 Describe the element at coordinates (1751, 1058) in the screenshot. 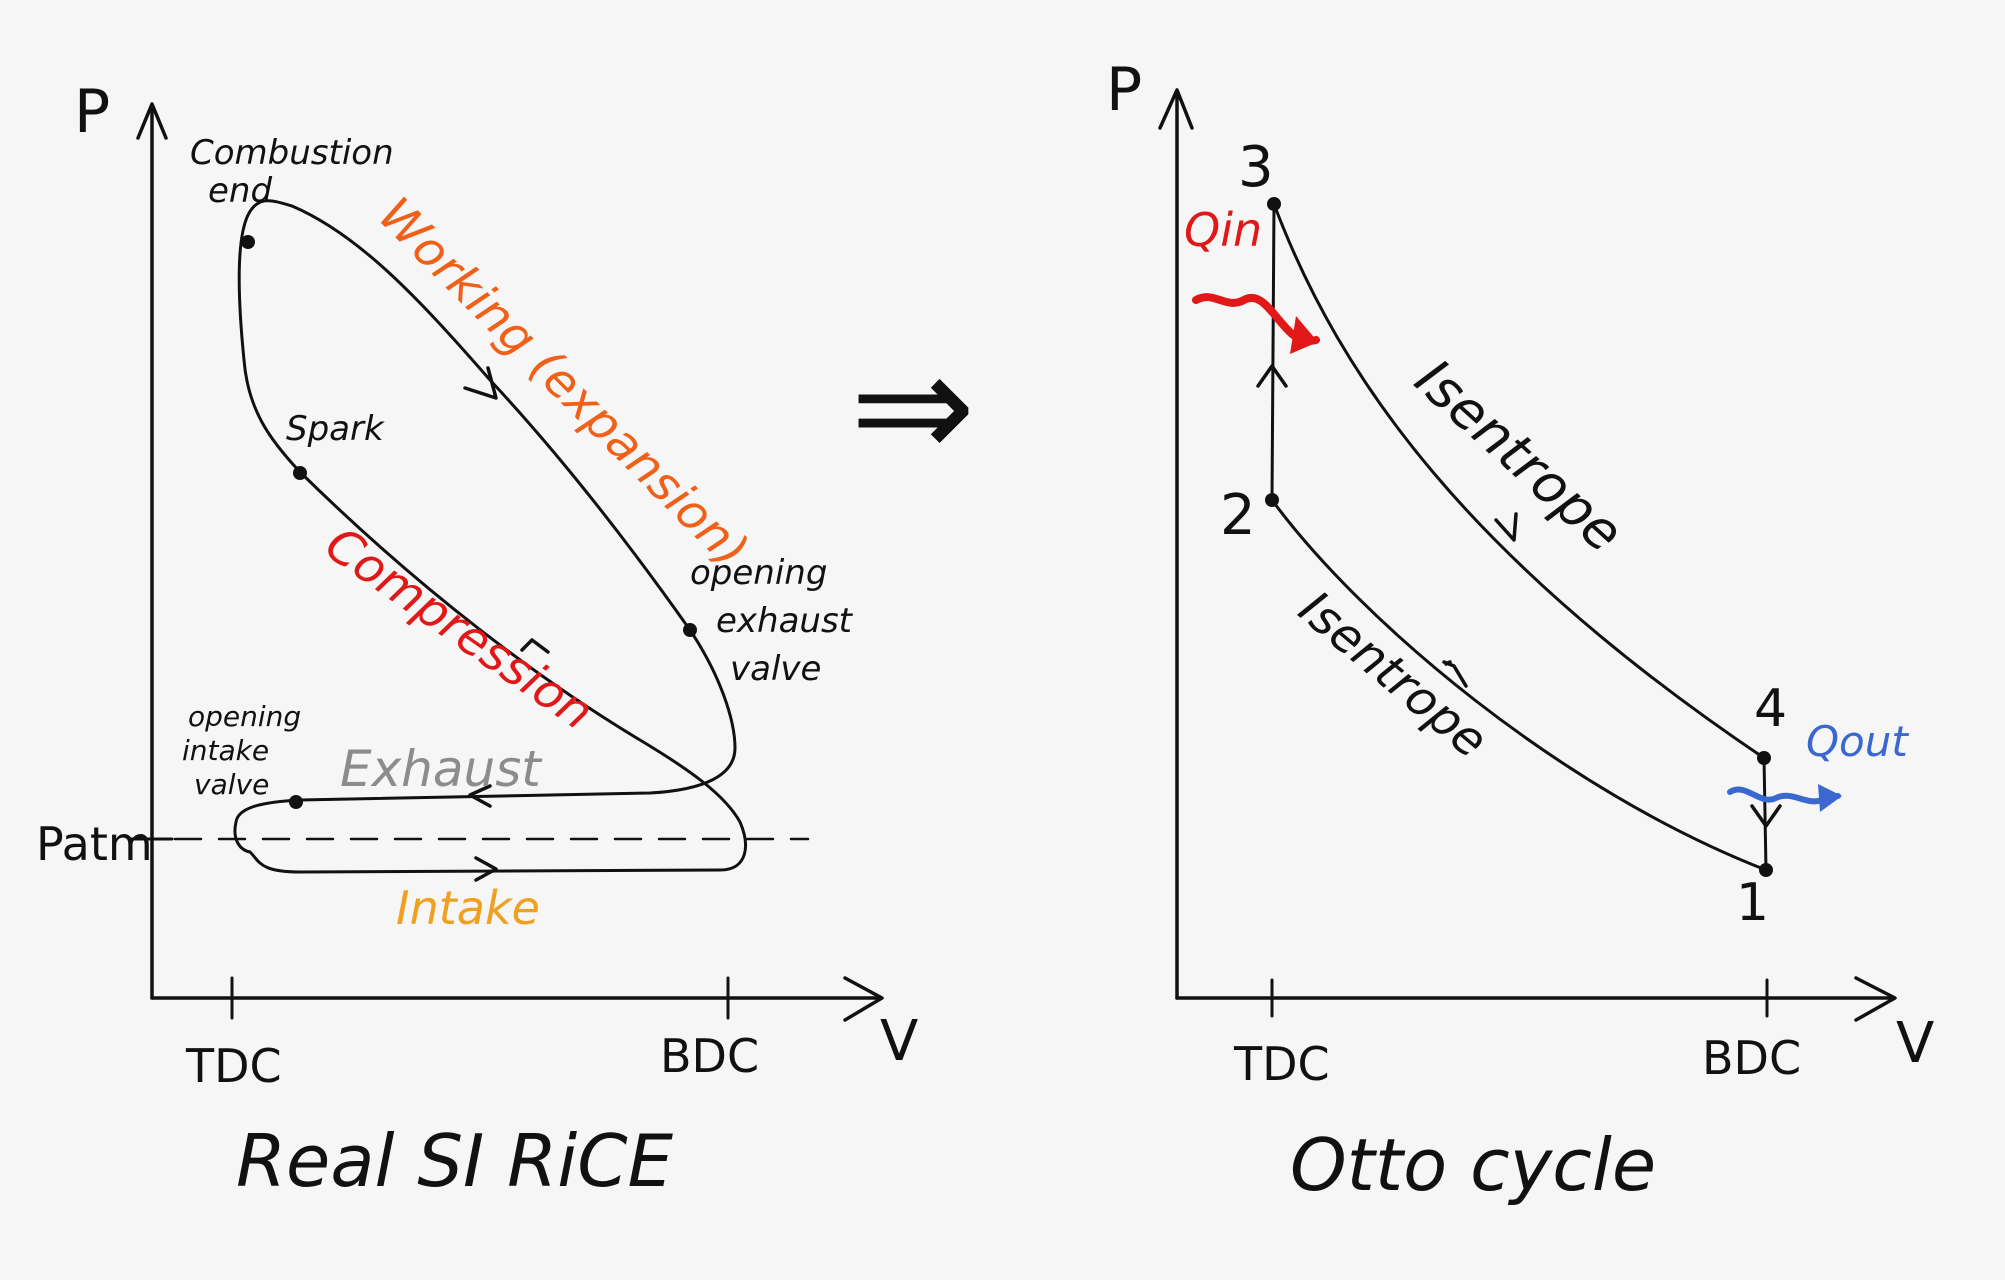

I see `right-tick-bdc-label: BDC` at that location.